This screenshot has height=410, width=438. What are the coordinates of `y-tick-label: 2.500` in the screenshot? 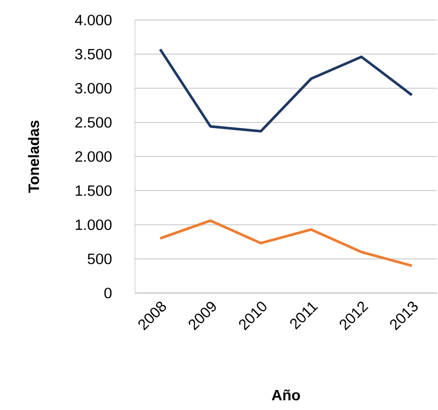 It's located at (93, 122).